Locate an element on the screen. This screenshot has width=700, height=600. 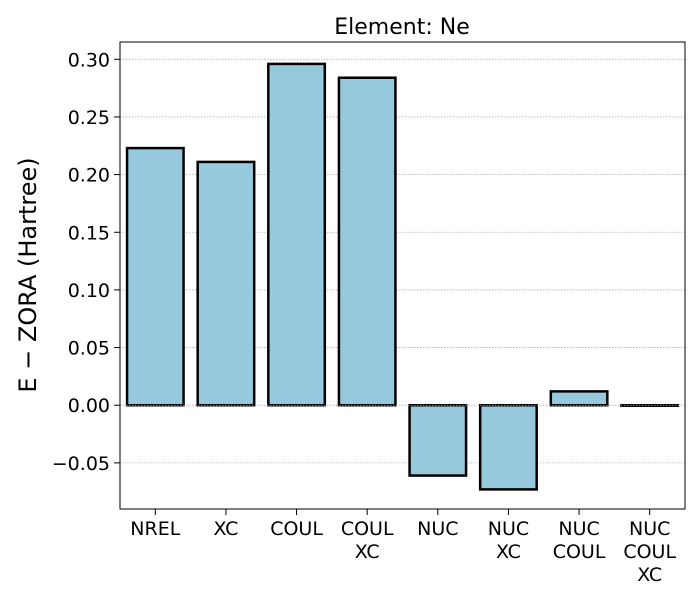
bar-nuc is located at coordinates (438, 440).